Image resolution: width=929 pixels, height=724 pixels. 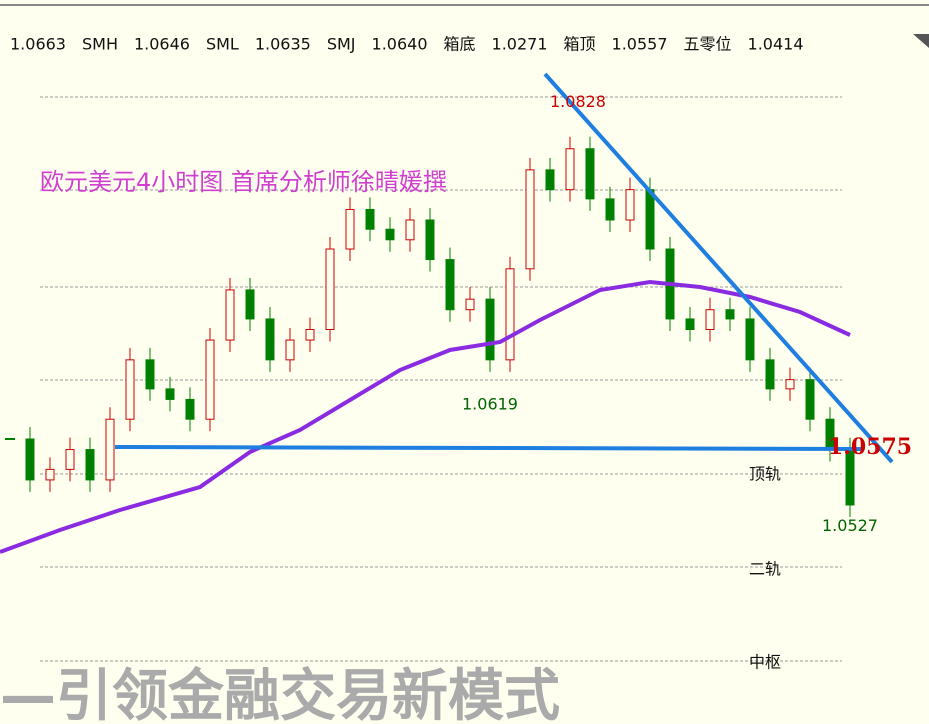 I want to click on header-item: 1.0635, so click(x=283, y=44).